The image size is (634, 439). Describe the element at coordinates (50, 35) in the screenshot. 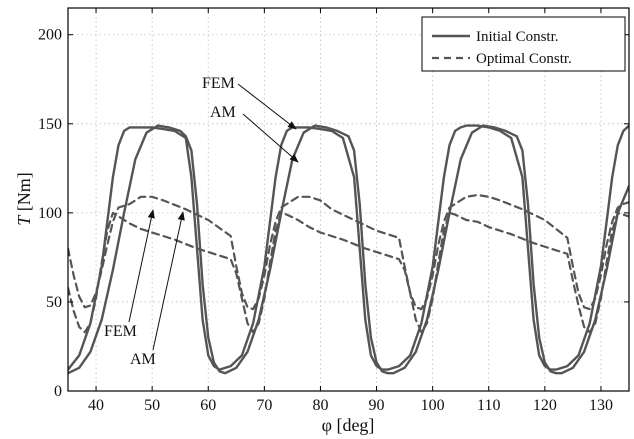

I see `y-tick-label: 200` at that location.